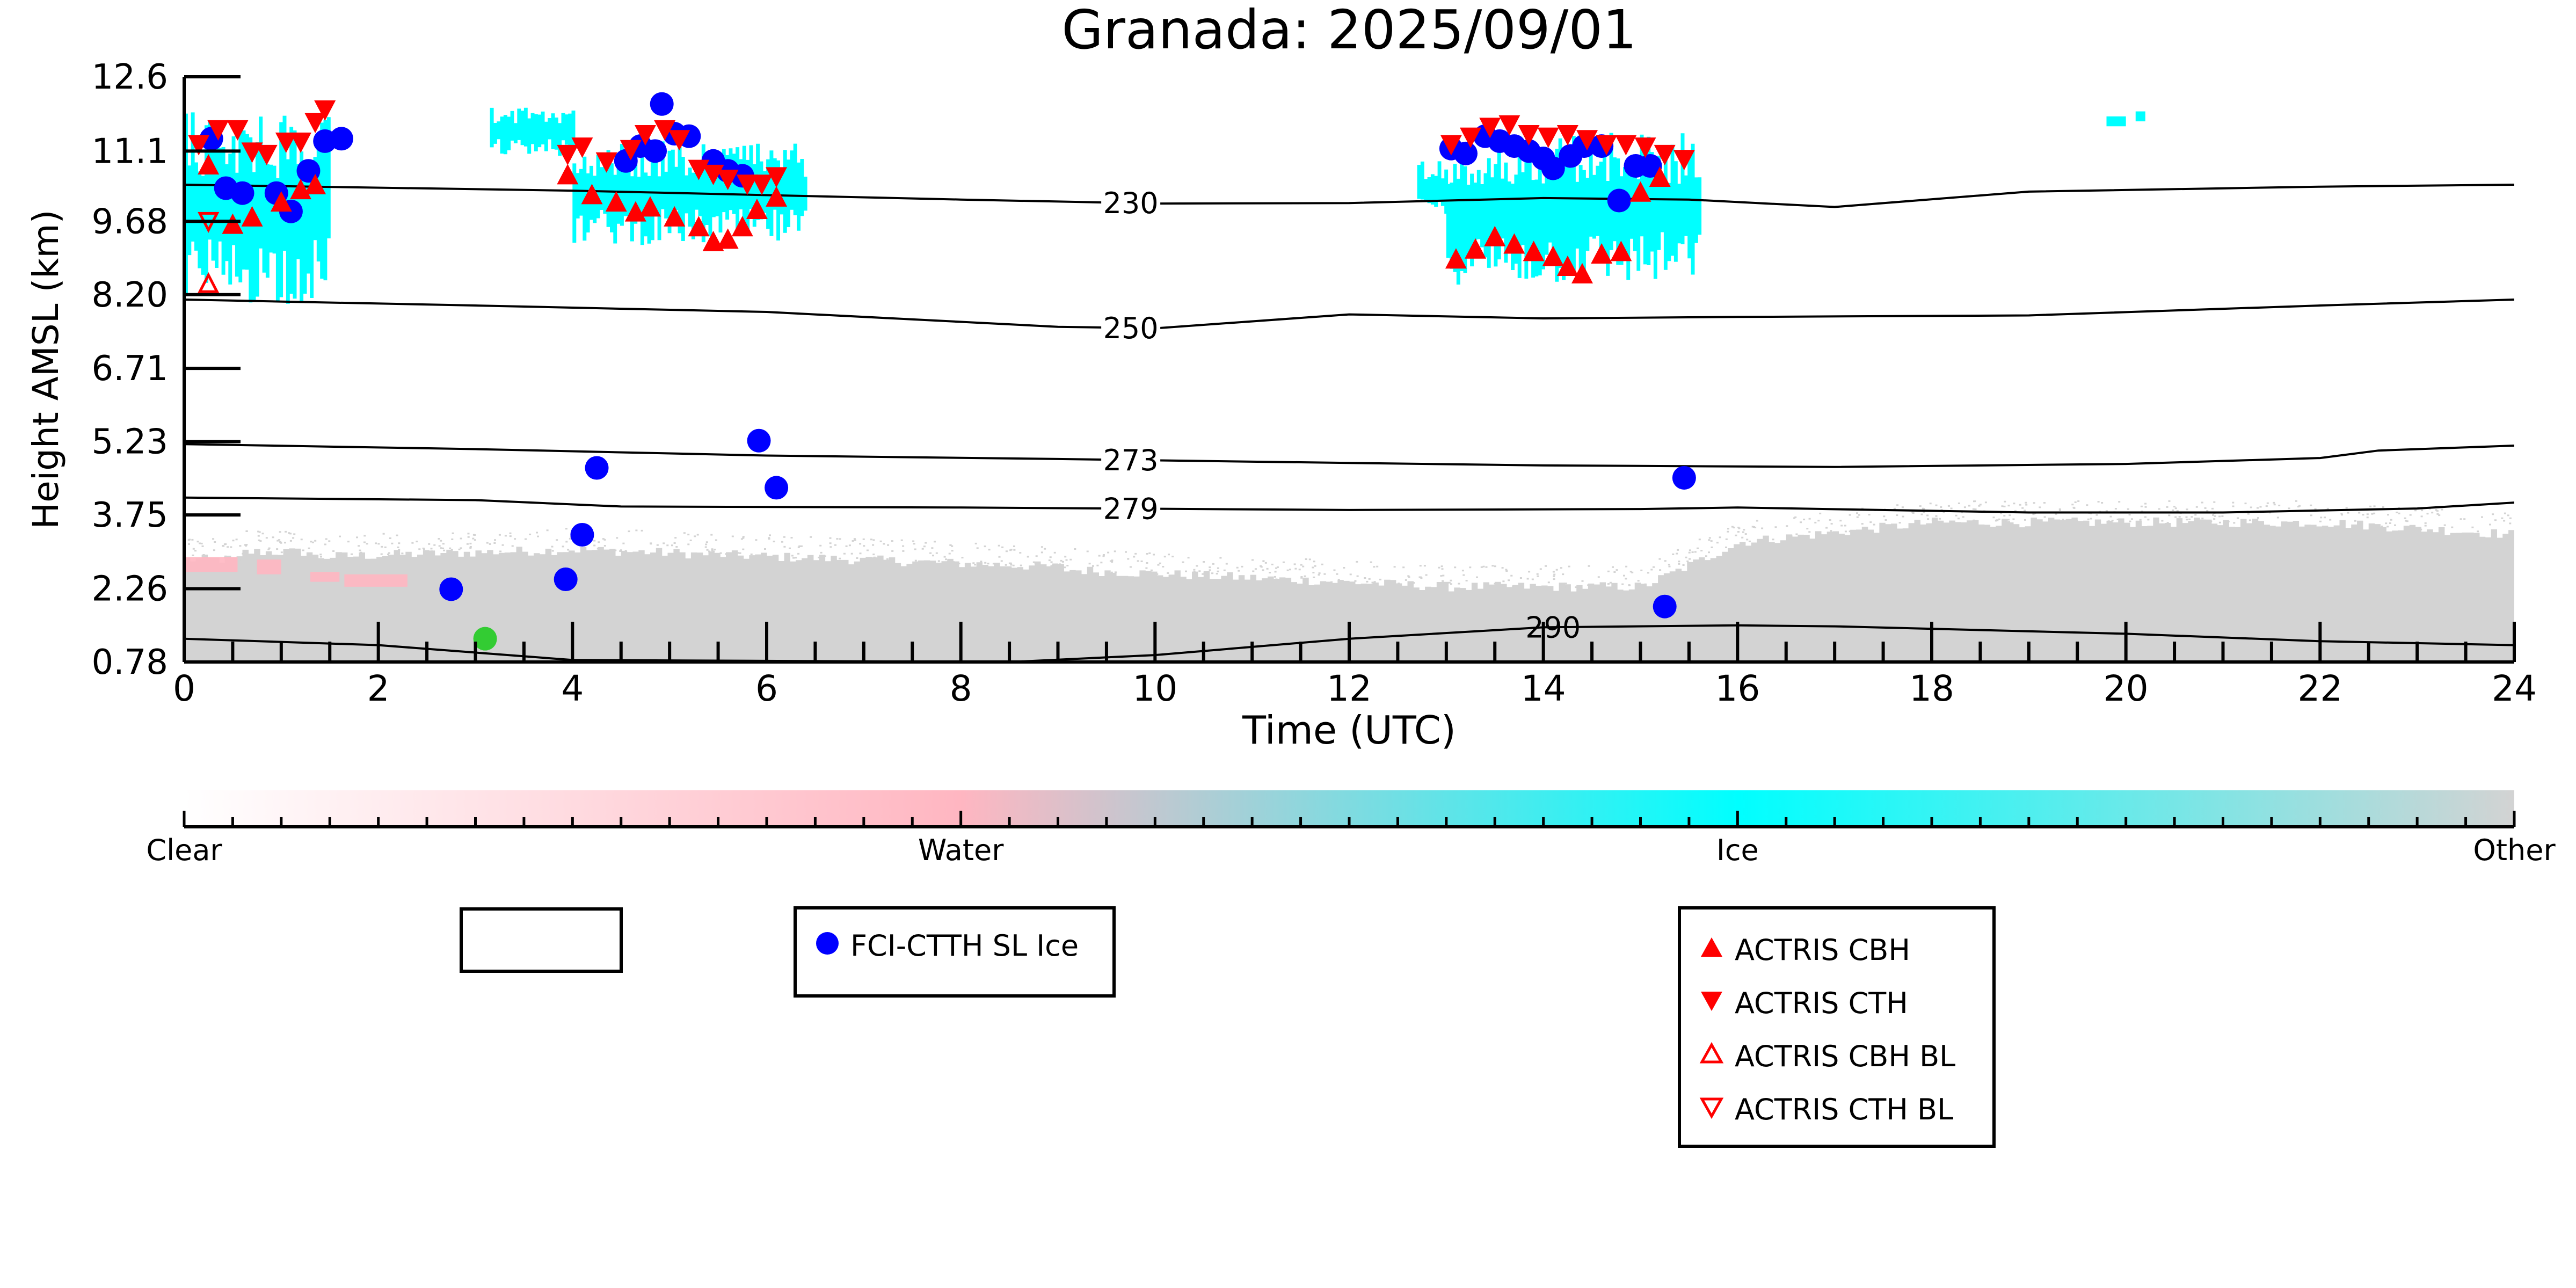 The width and height of the screenshot is (2576, 1288). Describe the element at coordinates (130, 369) in the screenshot. I see `y-tick-label: 6.71` at that location.